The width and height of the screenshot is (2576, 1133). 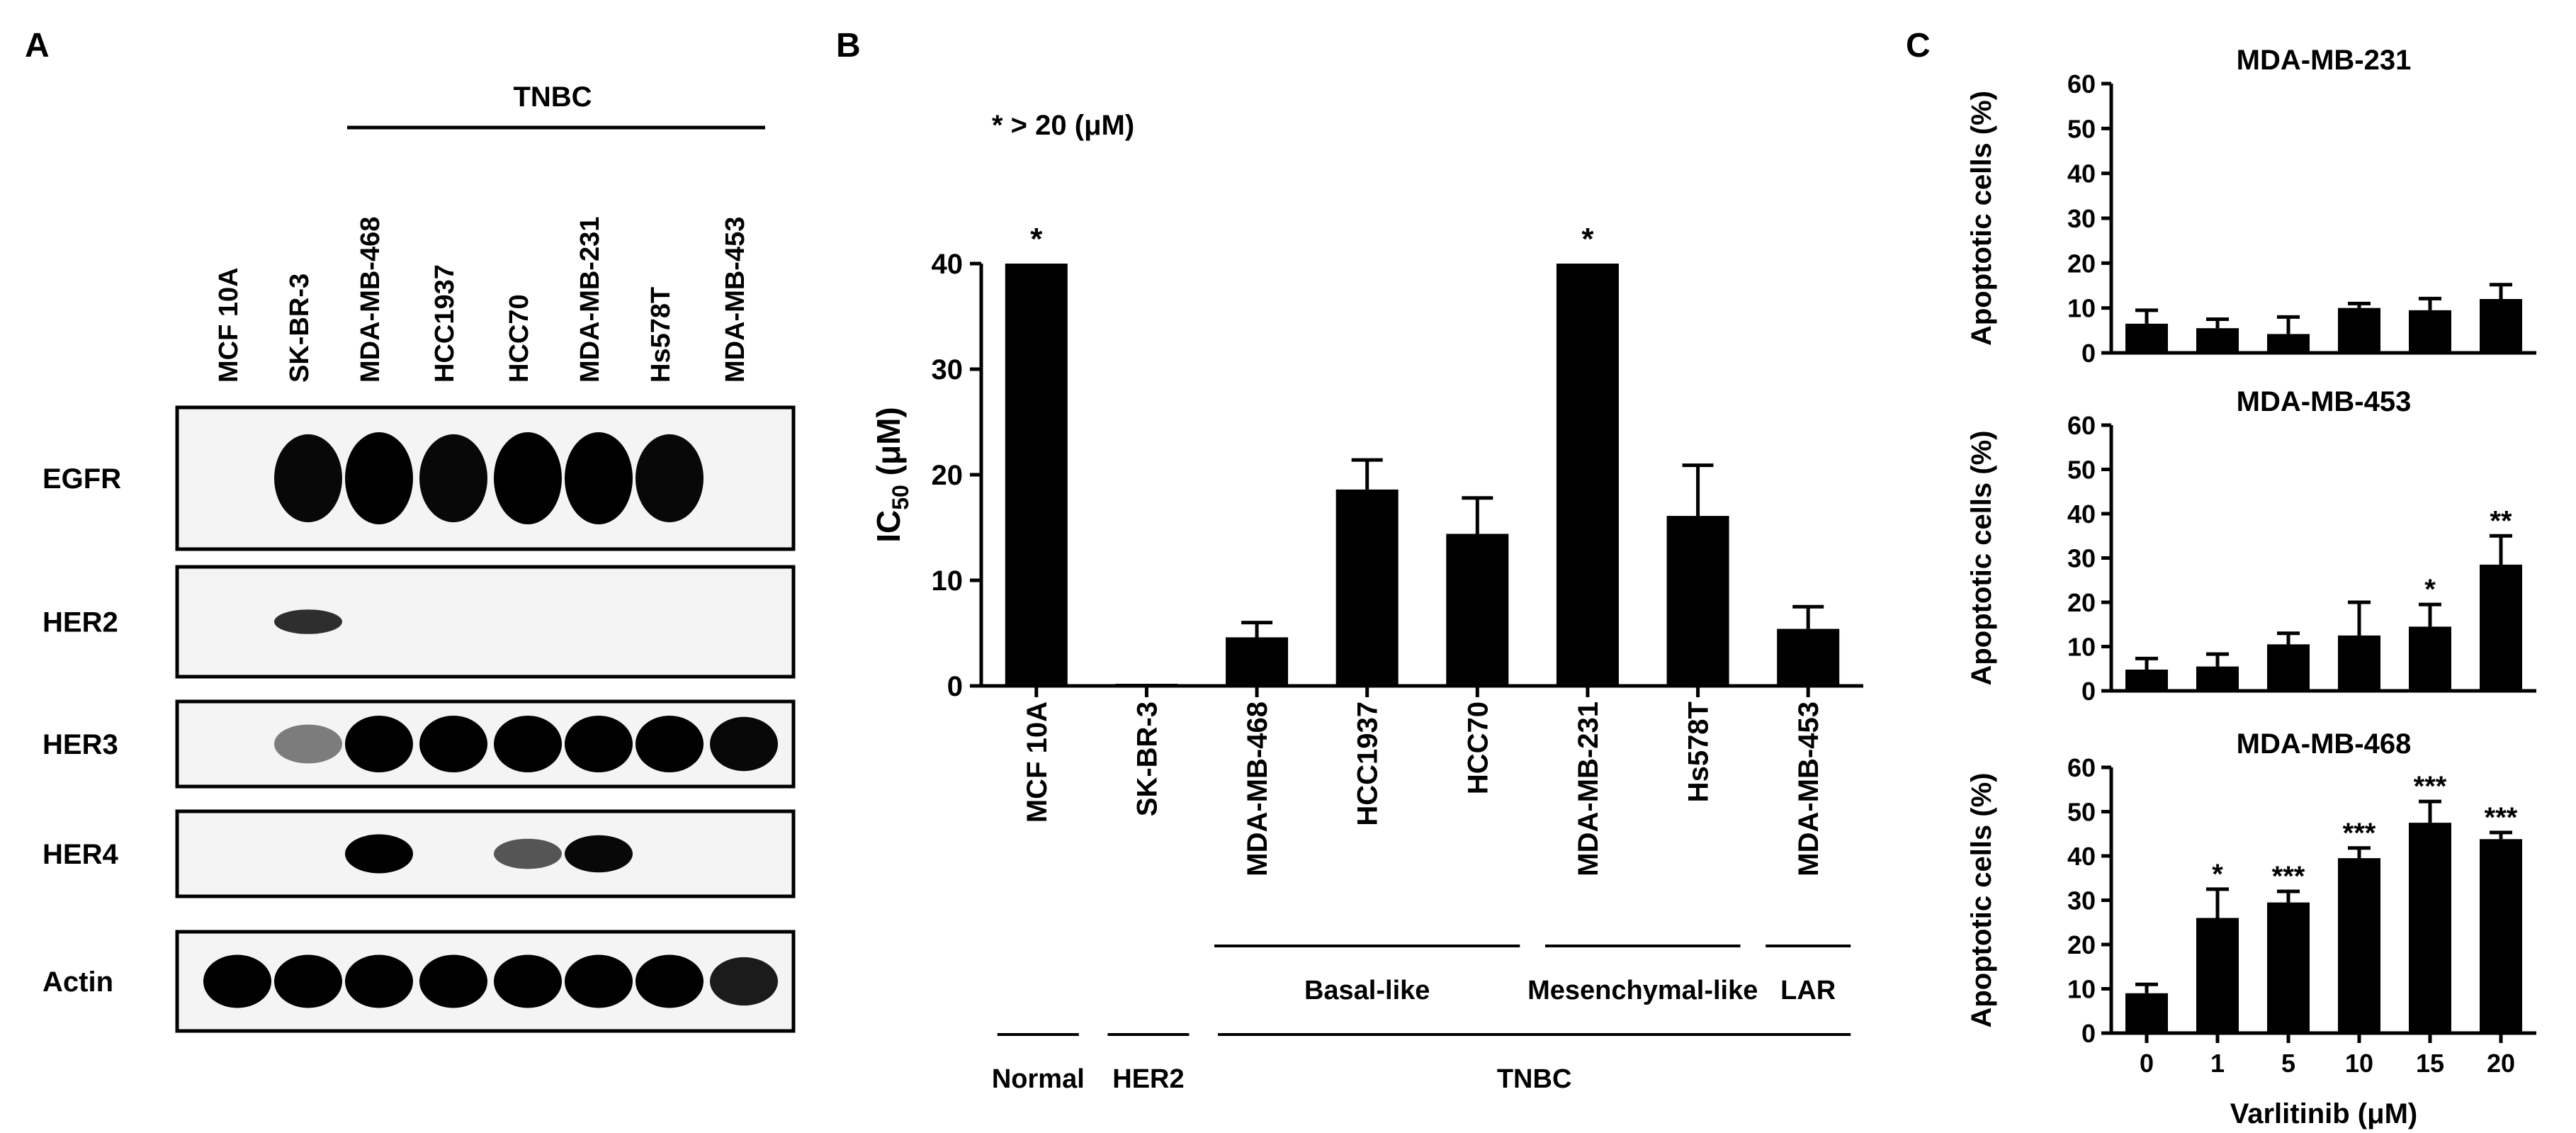 What do you see at coordinates (1808, 990) in the screenshot?
I see `subgroup-label: LAR` at bounding box center [1808, 990].